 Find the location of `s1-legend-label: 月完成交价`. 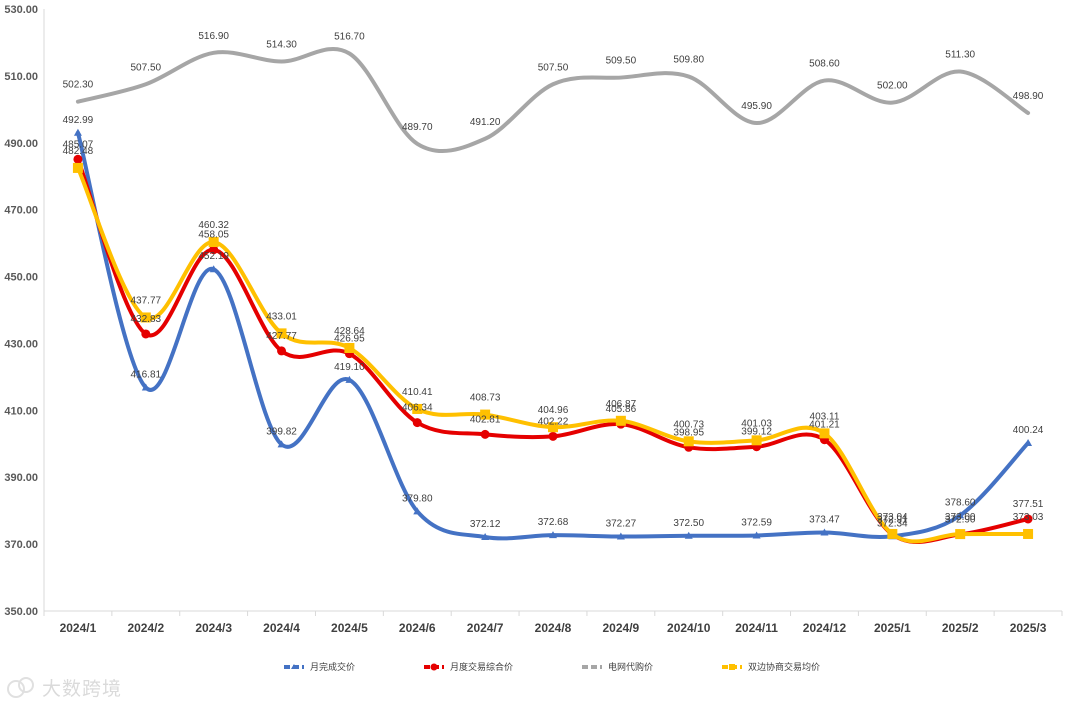

s1-legend-label: 月完成交价 is located at coordinates (332, 667).